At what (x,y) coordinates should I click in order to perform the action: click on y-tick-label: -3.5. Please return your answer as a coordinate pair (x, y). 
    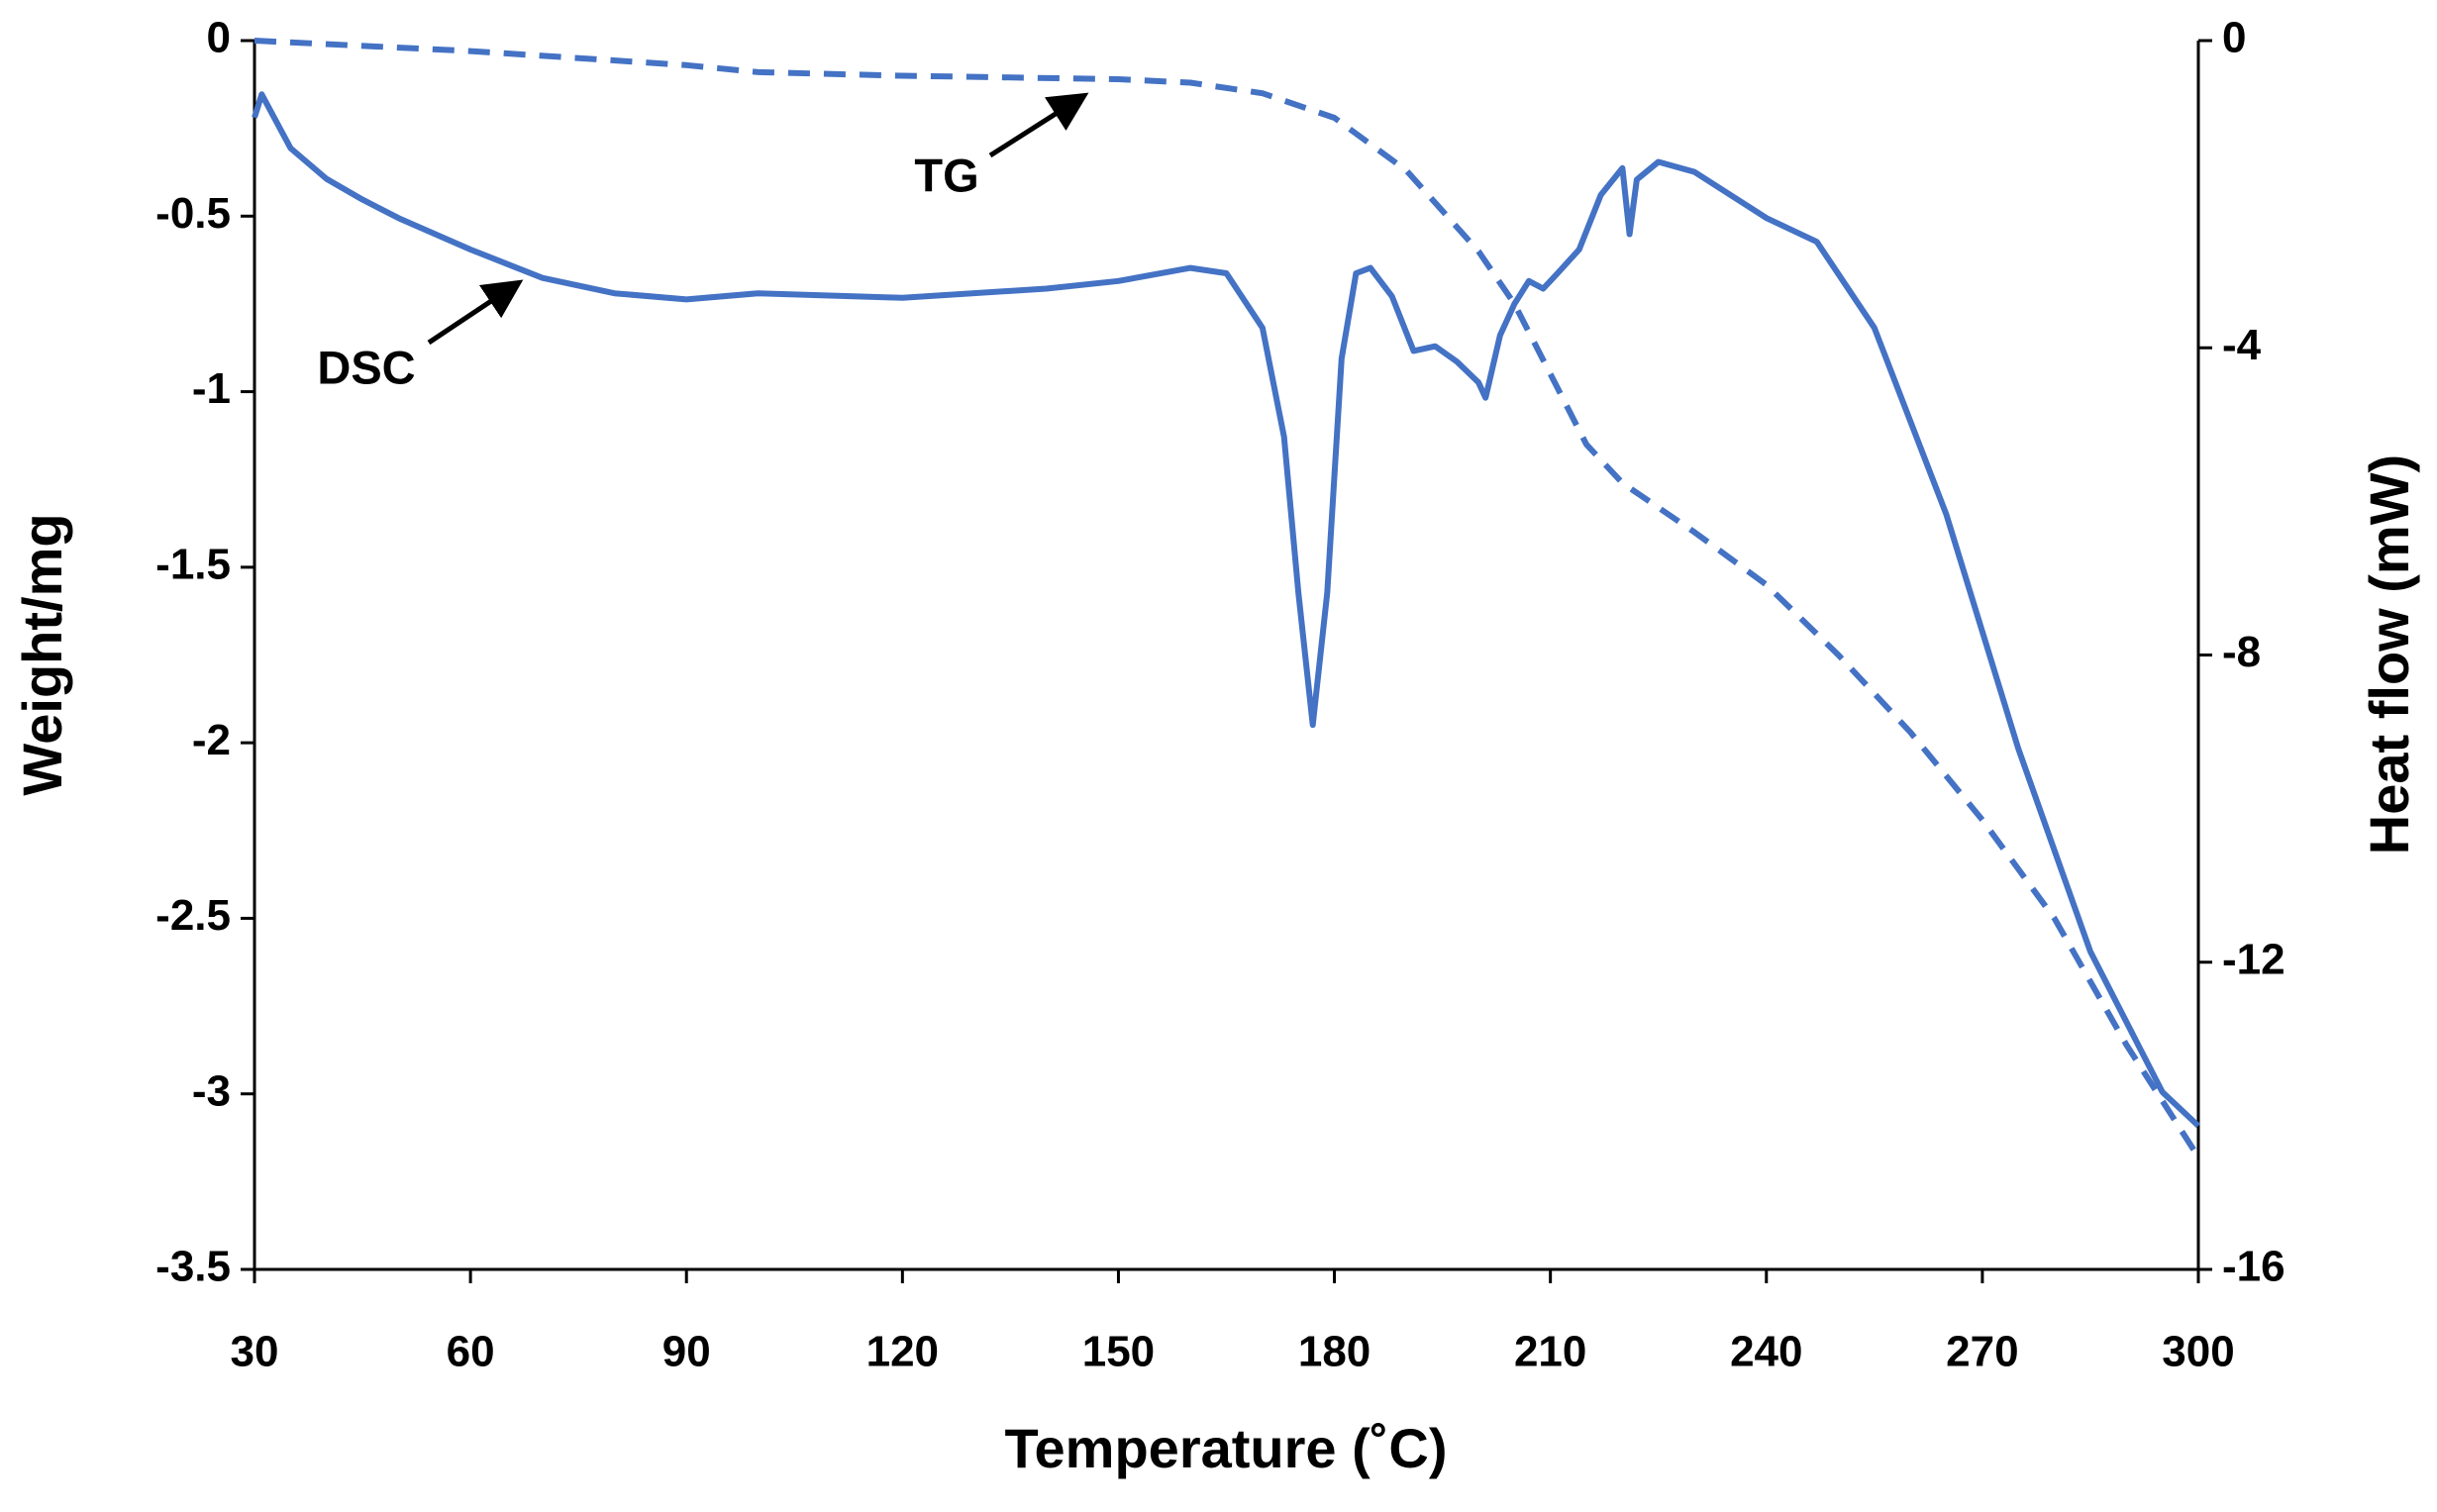
    Looking at the image, I should click on (193, 1267).